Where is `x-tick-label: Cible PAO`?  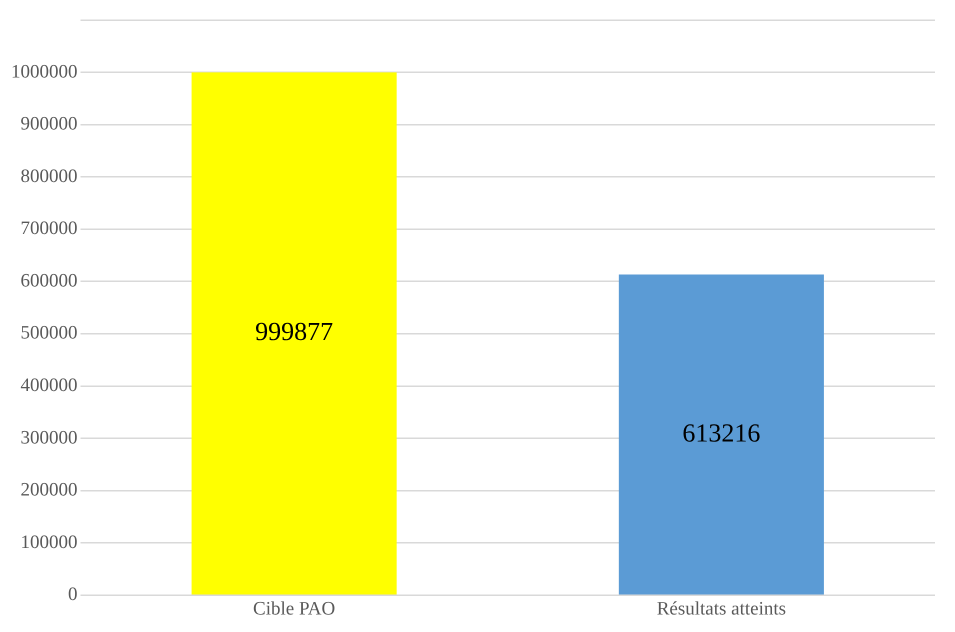
x-tick-label: Cible PAO is located at coordinates (294, 609).